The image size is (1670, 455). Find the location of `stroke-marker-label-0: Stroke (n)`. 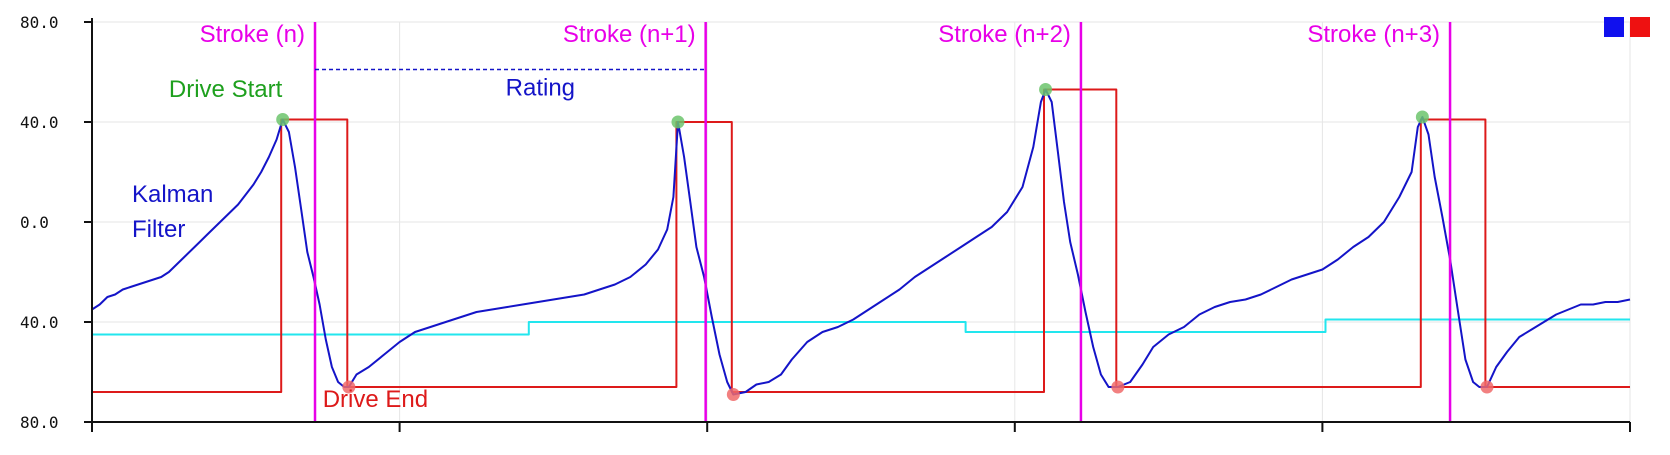

stroke-marker-label-0: Stroke (n) is located at coordinates (252, 34).